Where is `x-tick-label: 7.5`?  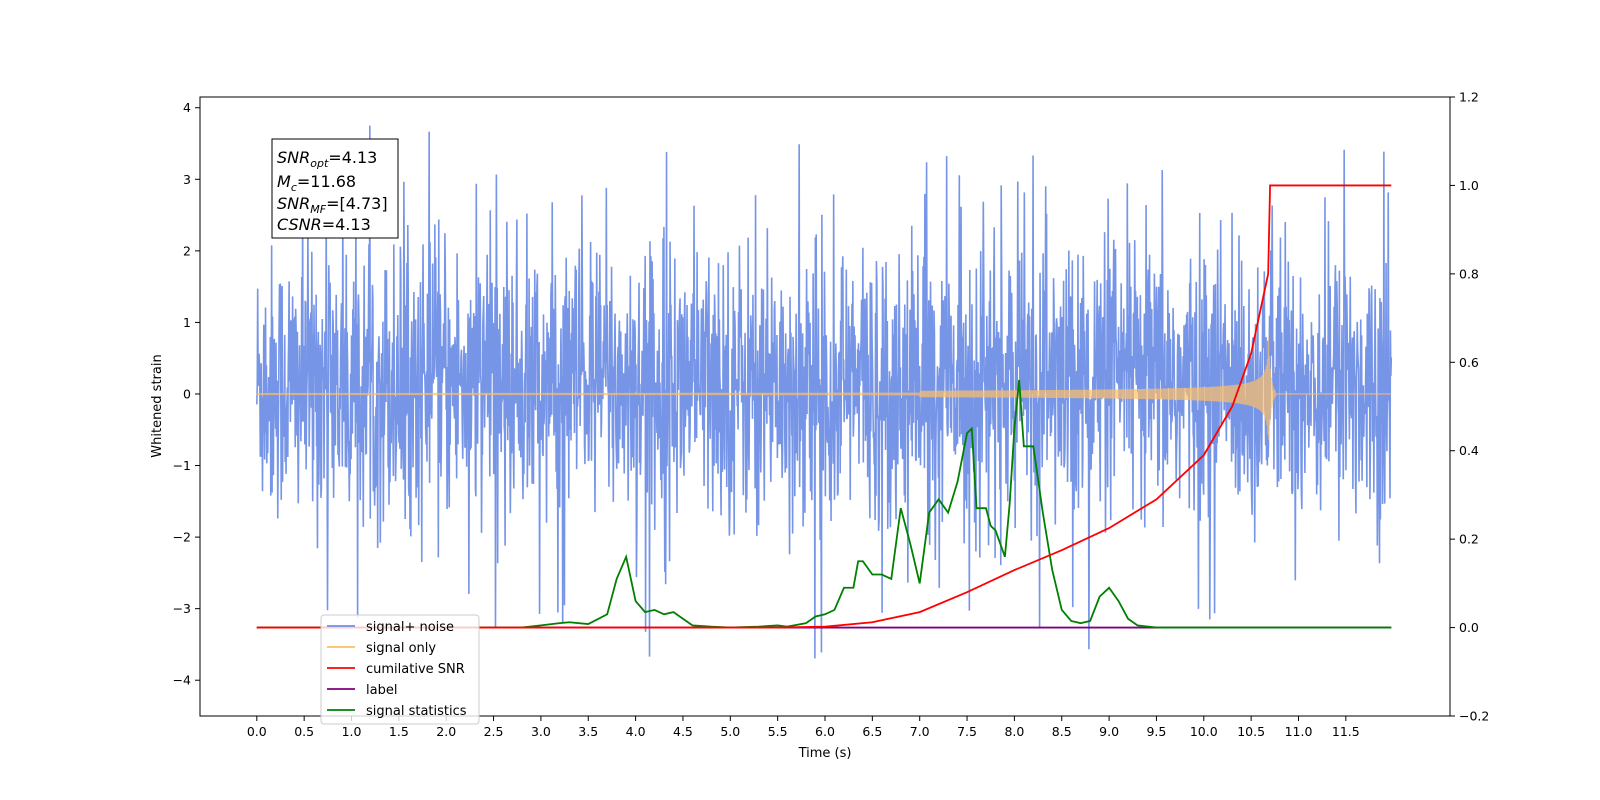 x-tick-label: 7.5 is located at coordinates (967, 731).